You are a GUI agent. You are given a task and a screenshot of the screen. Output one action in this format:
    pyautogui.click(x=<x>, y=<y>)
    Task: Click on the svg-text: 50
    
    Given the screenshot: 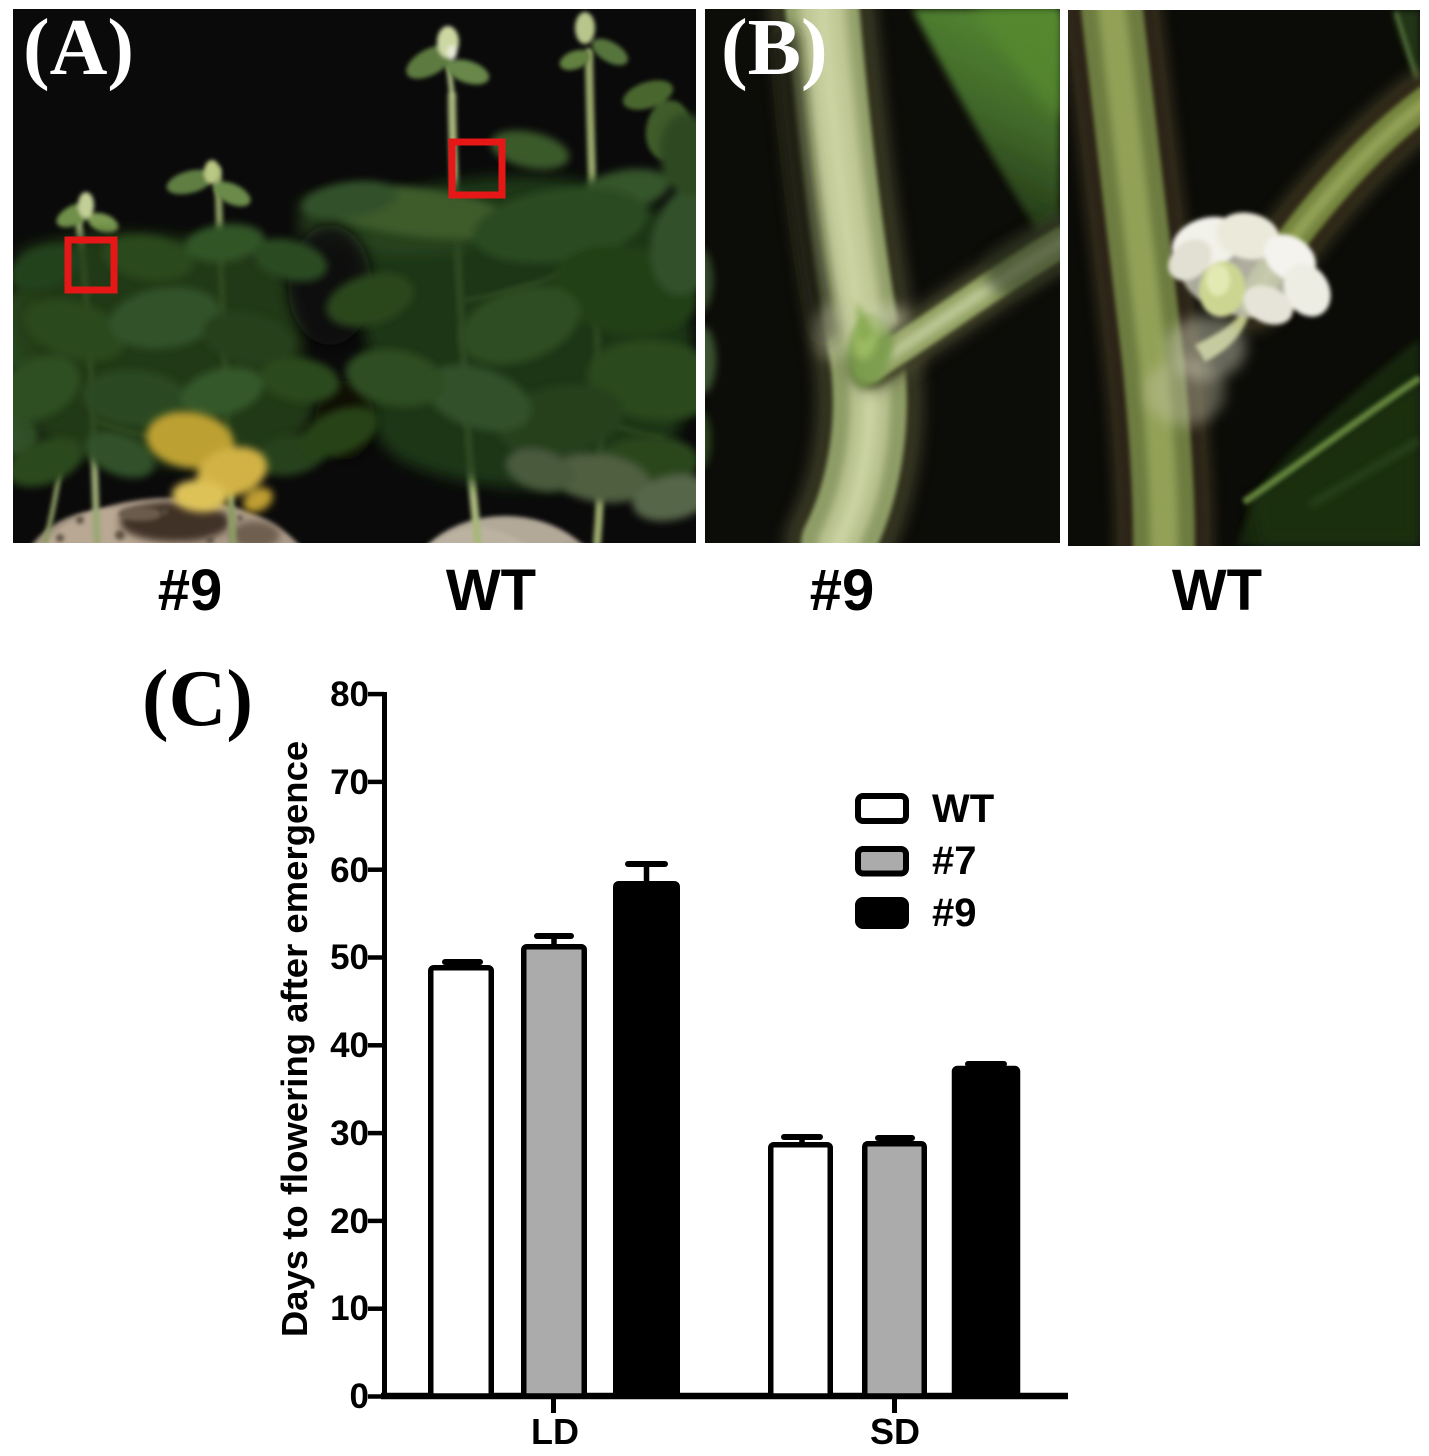 What is the action you would take?
    pyautogui.click(x=349, y=957)
    